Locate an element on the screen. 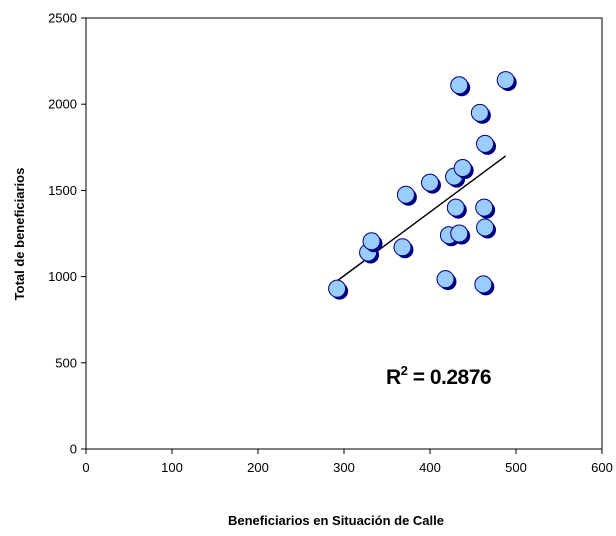  y-axis: 0 500 1000 1500 2000 2500 is located at coordinates (67, 234).